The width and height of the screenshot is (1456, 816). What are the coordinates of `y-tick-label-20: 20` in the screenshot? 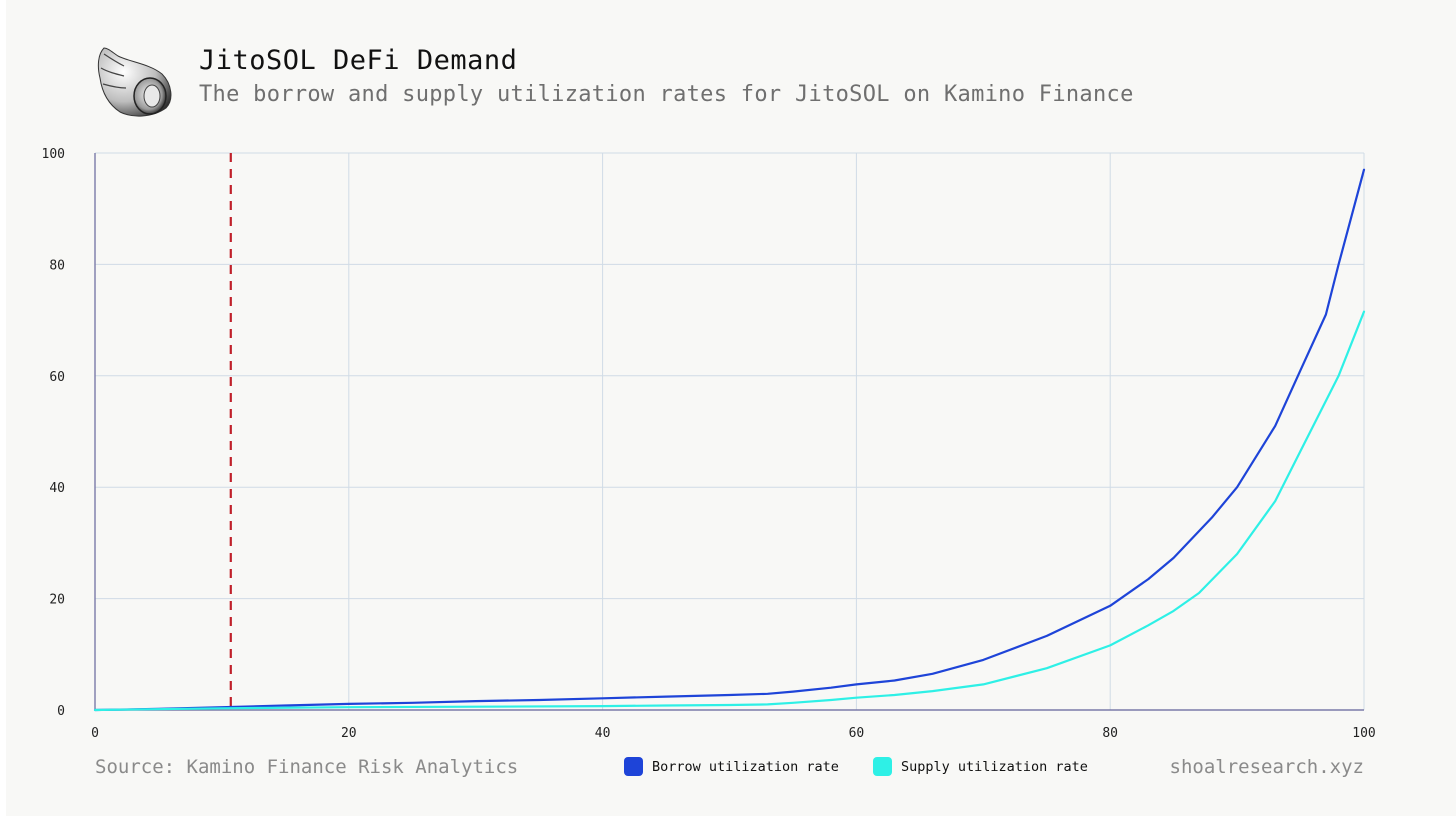 It's located at (57, 600).